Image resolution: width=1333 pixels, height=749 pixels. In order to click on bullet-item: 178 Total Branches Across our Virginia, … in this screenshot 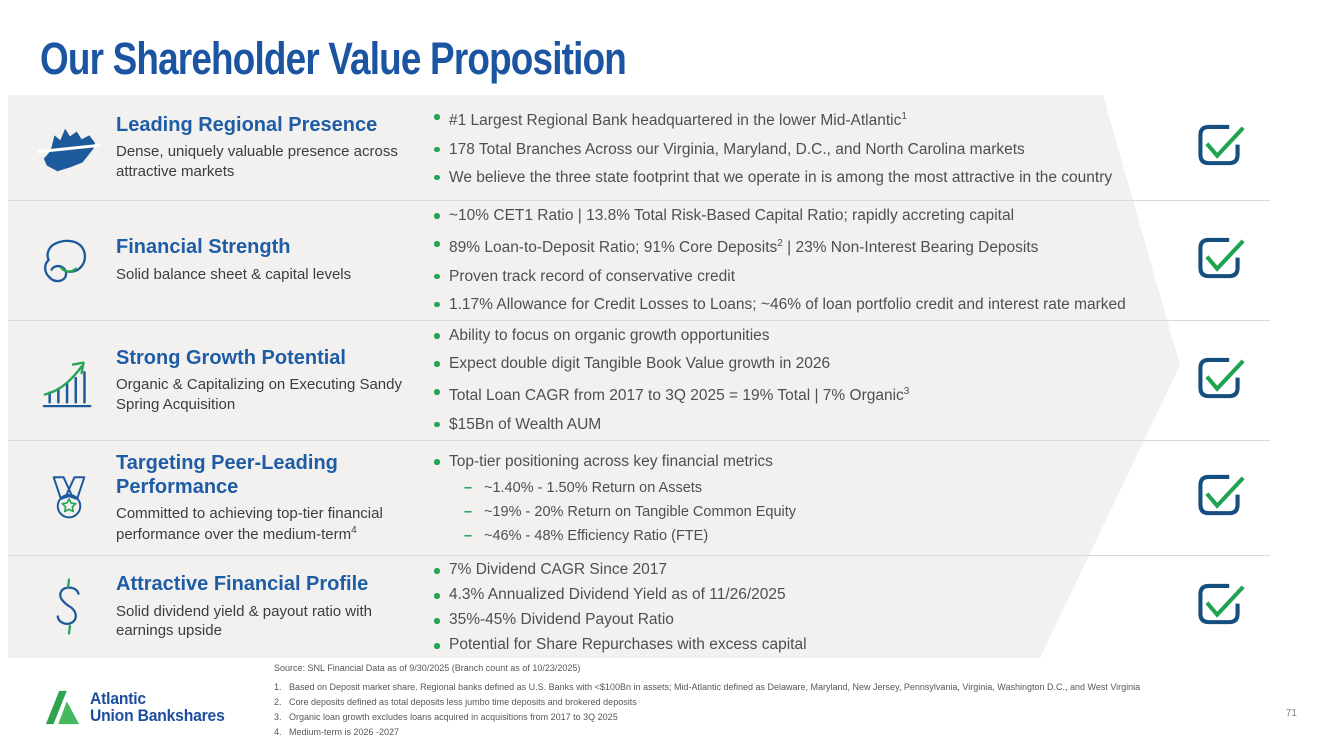, I will do `click(772, 150)`.